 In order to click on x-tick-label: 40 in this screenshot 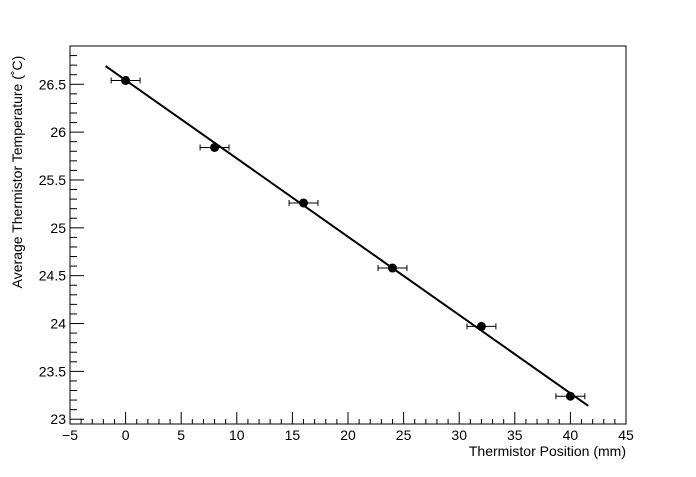, I will do `click(571, 435)`.